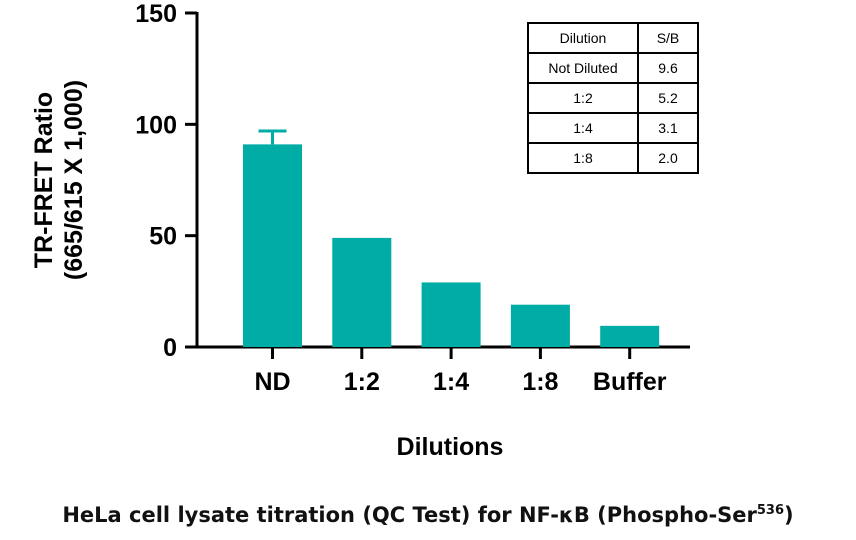 This screenshot has width=856, height=540. I want to click on table-header-row: Dilution S/B, so click(613, 38).